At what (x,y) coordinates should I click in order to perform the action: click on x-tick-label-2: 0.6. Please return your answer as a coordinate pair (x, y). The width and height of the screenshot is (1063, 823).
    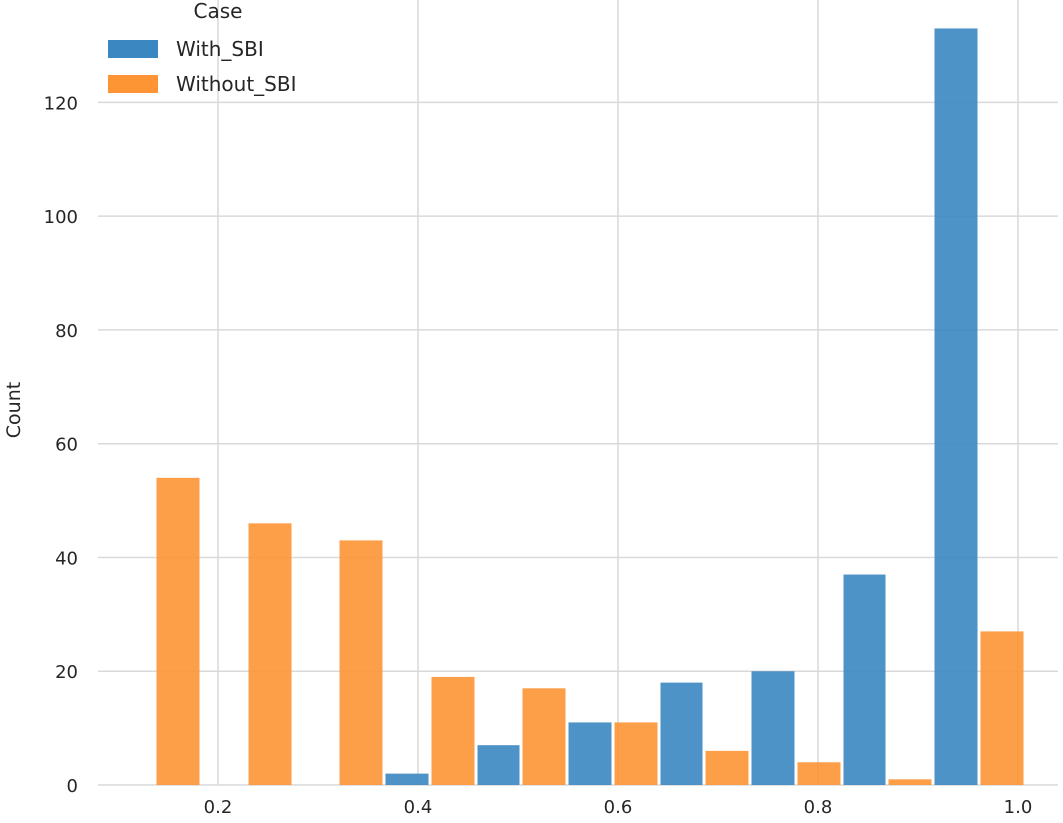
    Looking at the image, I should click on (618, 807).